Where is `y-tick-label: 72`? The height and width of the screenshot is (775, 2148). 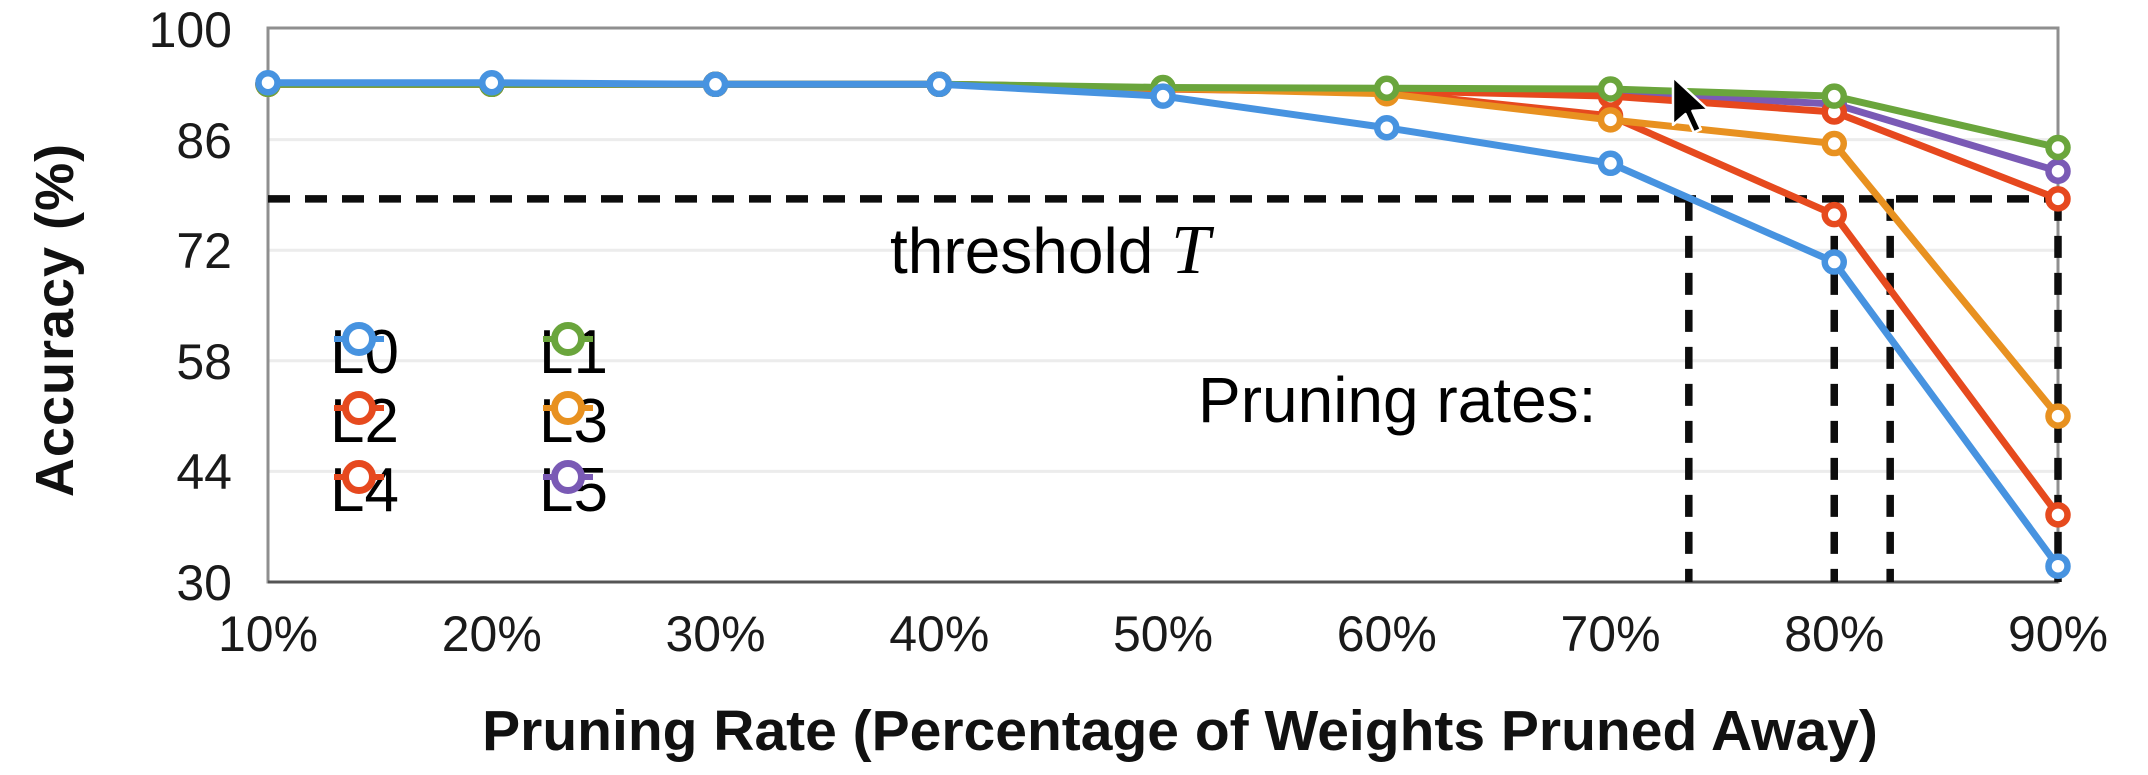
y-tick-label: 72 is located at coordinates (204, 251).